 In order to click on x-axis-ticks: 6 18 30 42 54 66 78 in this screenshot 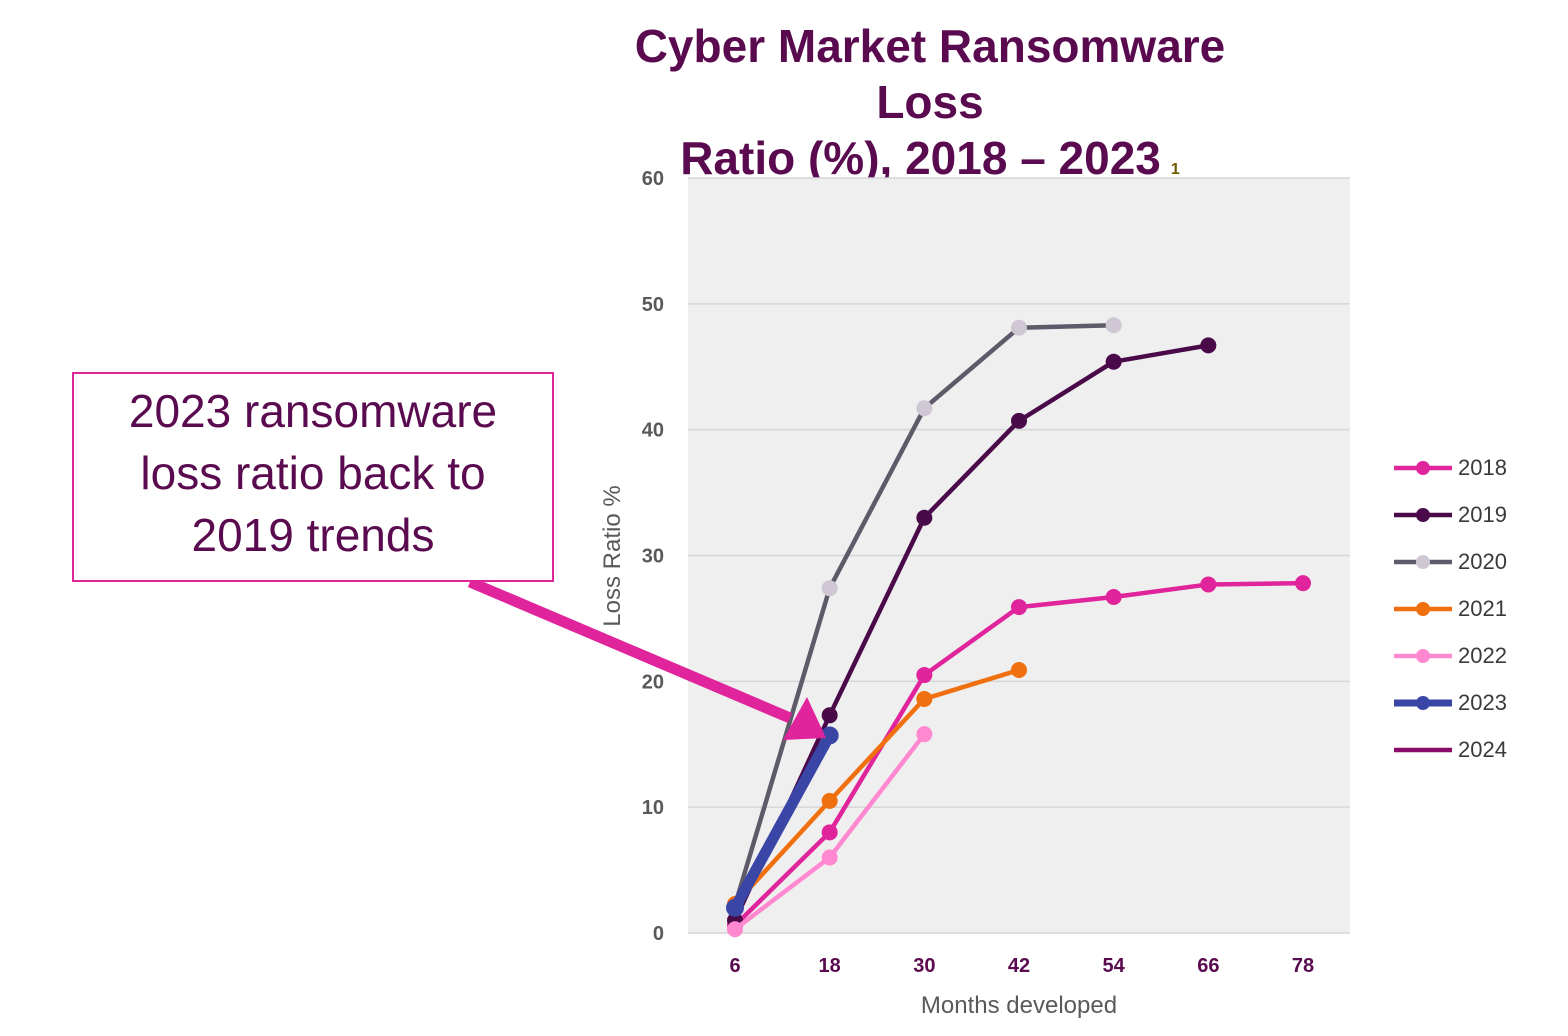, I will do `click(1021, 966)`.